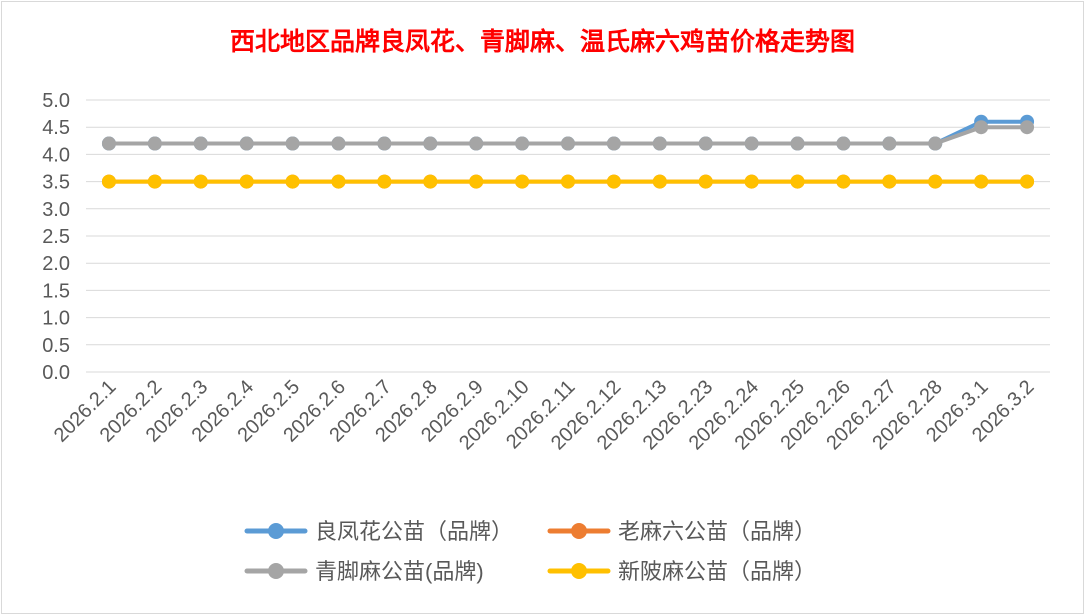 This screenshot has width=1085, height=615. I want to click on y-tick-label: 2.0, so click(56, 264).